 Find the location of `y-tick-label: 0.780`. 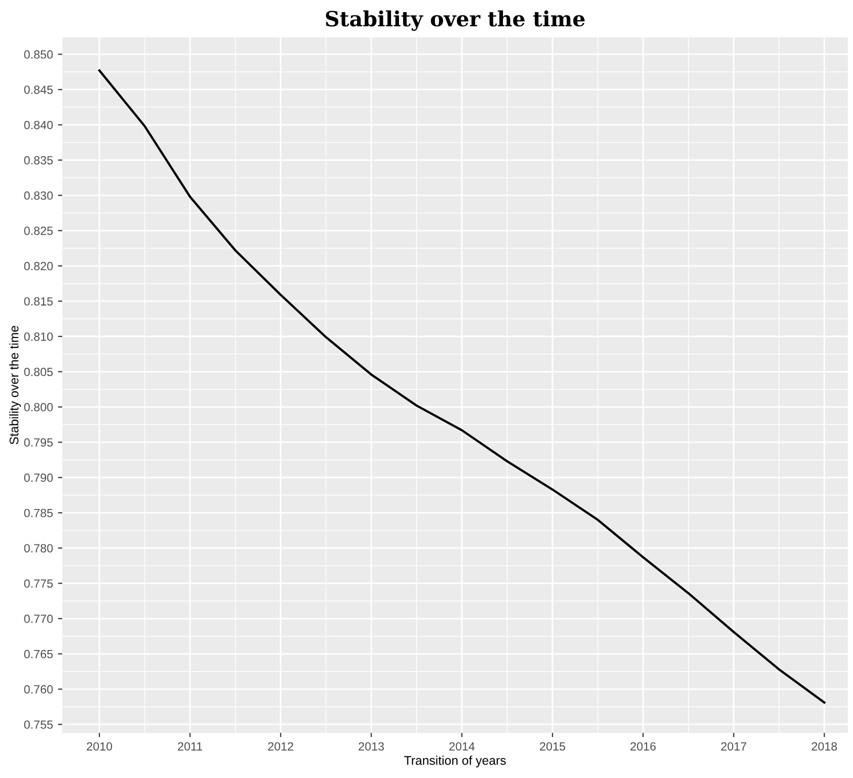

y-tick-label: 0.780 is located at coordinates (38, 548).